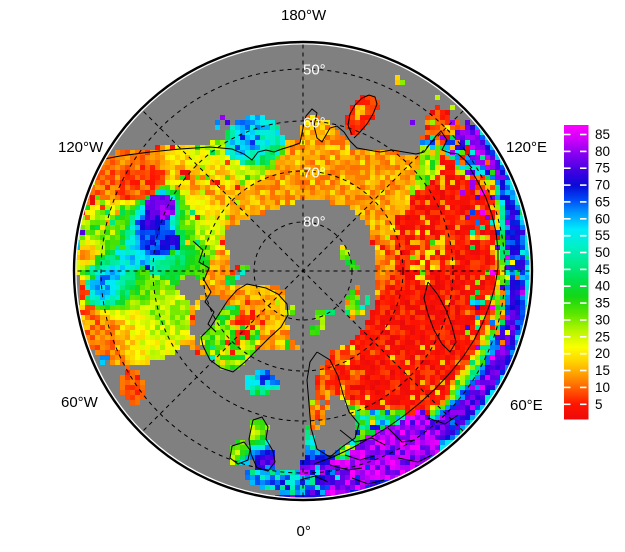  I want to click on svg-text: 65, so click(602, 201).